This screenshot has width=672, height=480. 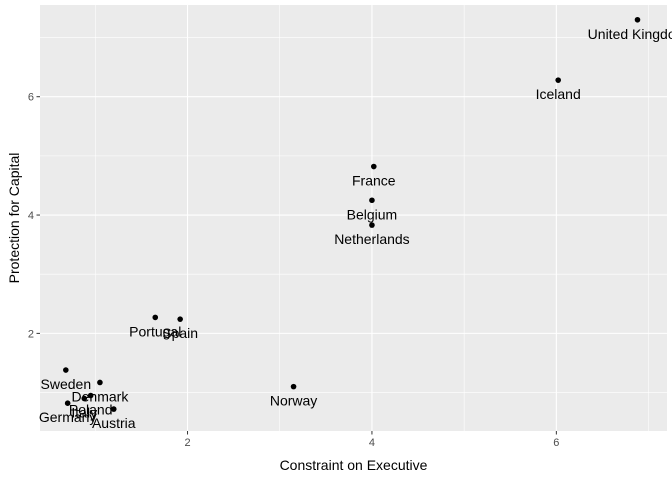 What do you see at coordinates (84, 412) in the screenshot?
I see `point-label: Italy` at bounding box center [84, 412].